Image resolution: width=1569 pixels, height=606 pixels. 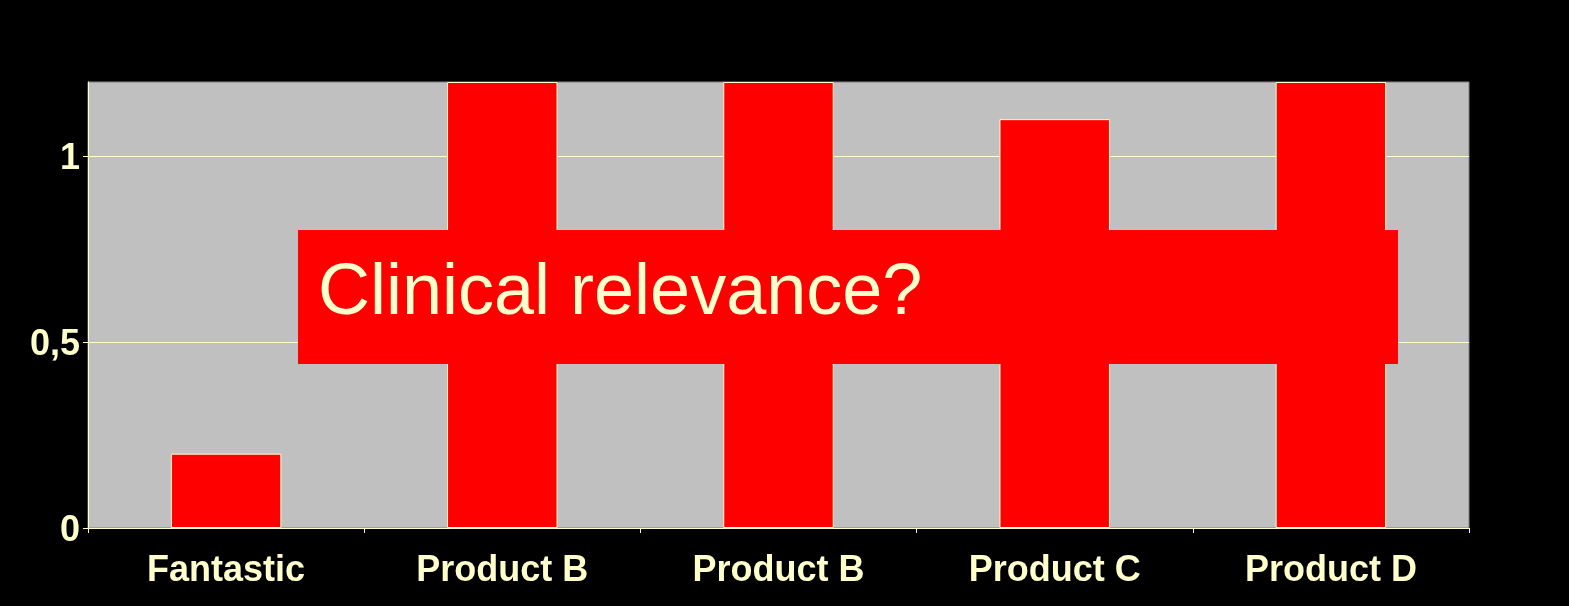 What do you see at coordinates (226, 490) in the screenshot?
I see `bar` at bounding box center [226, 490].